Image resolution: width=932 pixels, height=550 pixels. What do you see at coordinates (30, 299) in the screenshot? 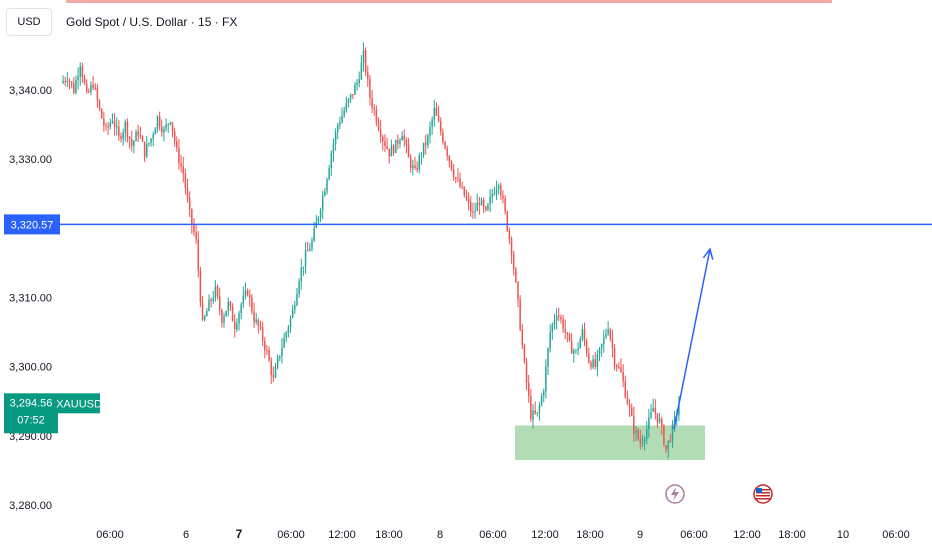
I see `y-tick-label: 3,310.00` at bounding box center [30, 299].